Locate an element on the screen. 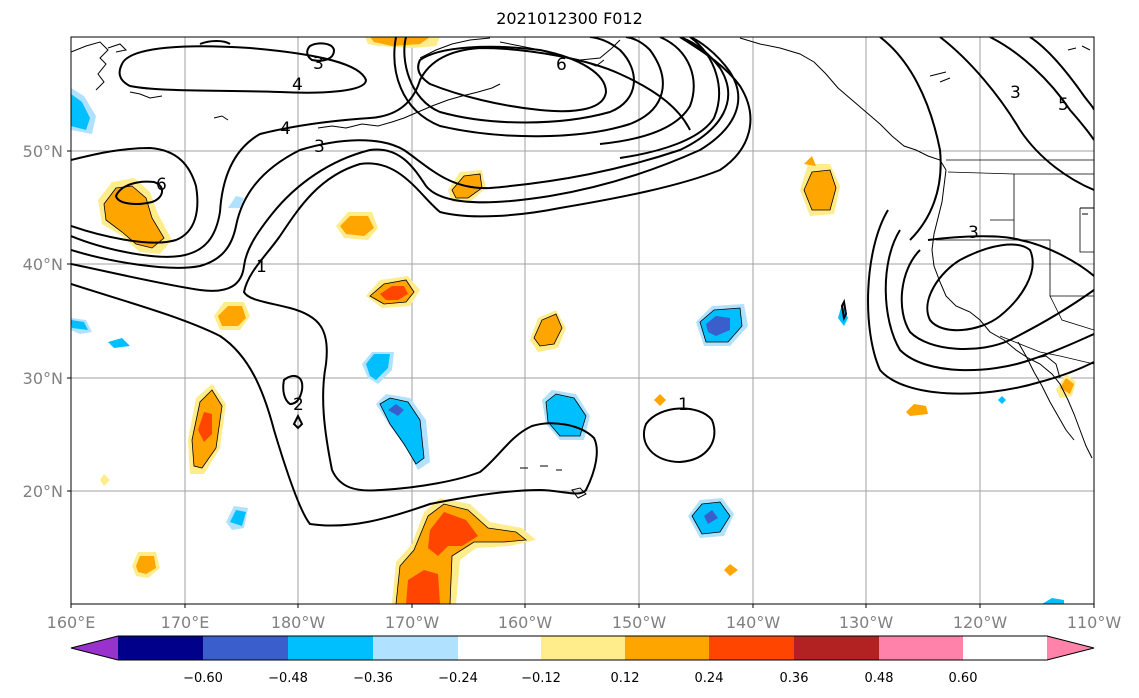 Image resolution: width=1139 pixels, height=698 pixels. colorbar-tick-label: −0.48 is located at coordinates (288, 678).